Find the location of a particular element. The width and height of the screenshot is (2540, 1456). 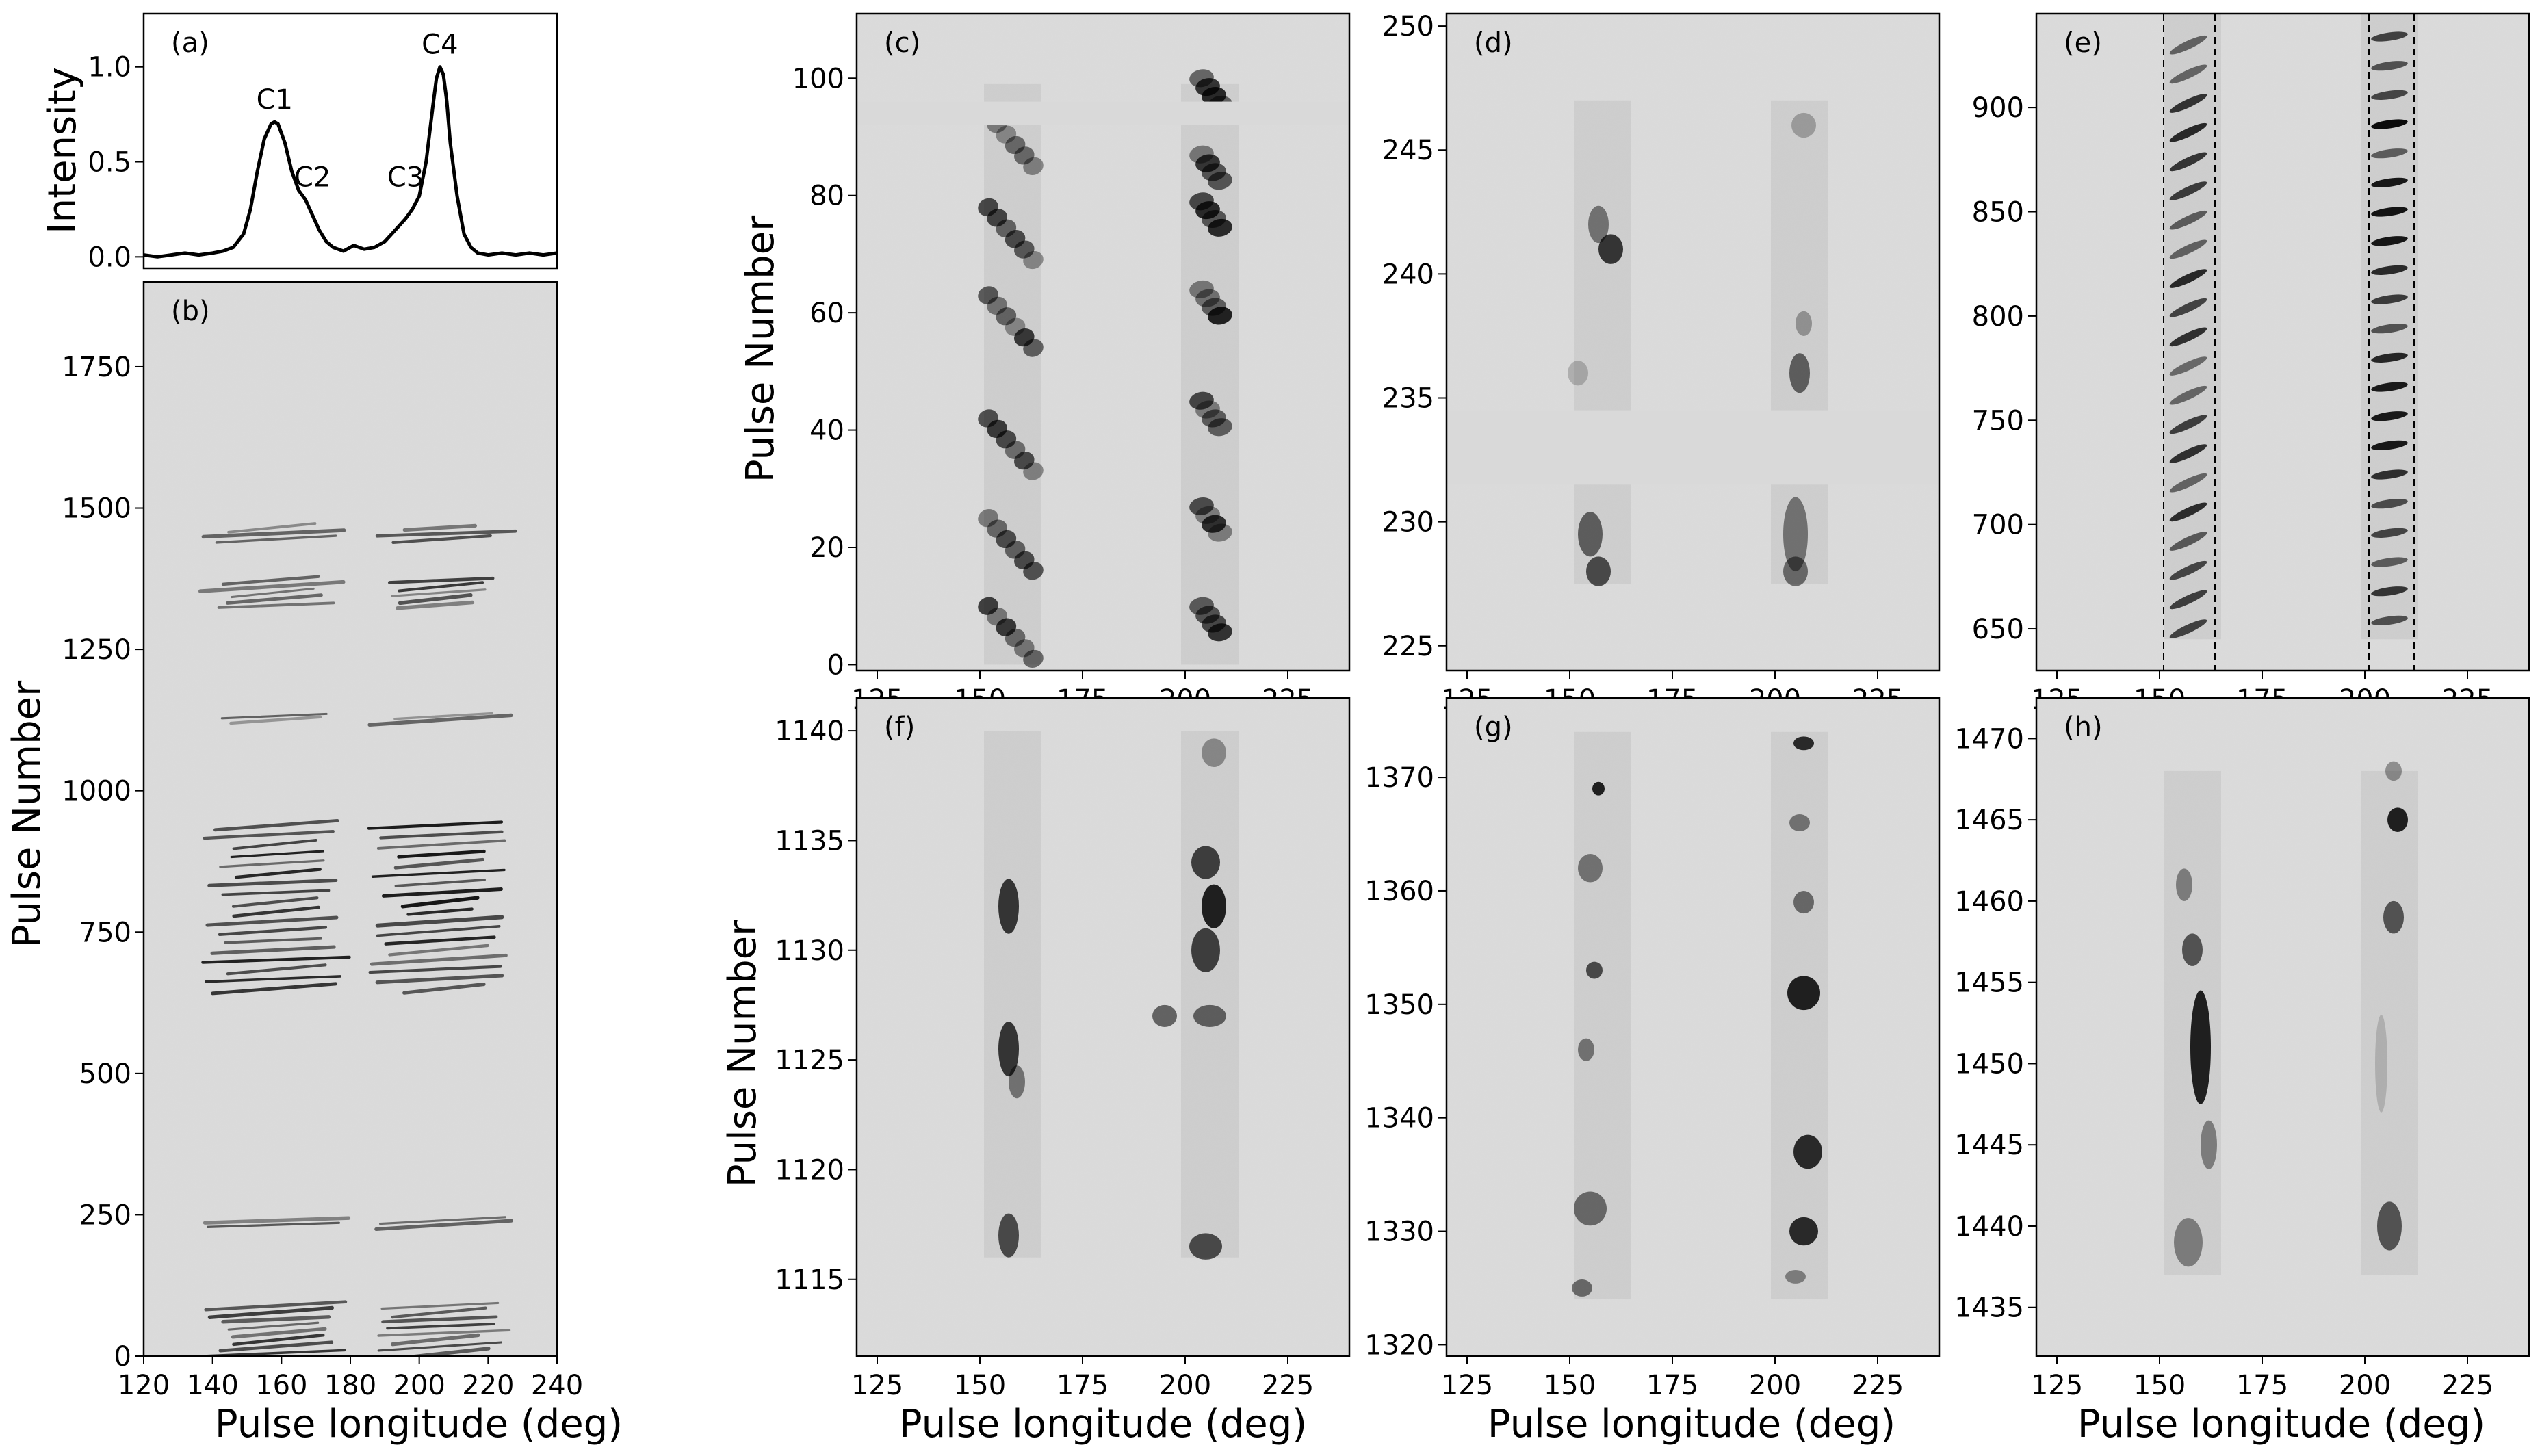

y-tick-label-f: 1125 is located at coordinates (810, 1060).